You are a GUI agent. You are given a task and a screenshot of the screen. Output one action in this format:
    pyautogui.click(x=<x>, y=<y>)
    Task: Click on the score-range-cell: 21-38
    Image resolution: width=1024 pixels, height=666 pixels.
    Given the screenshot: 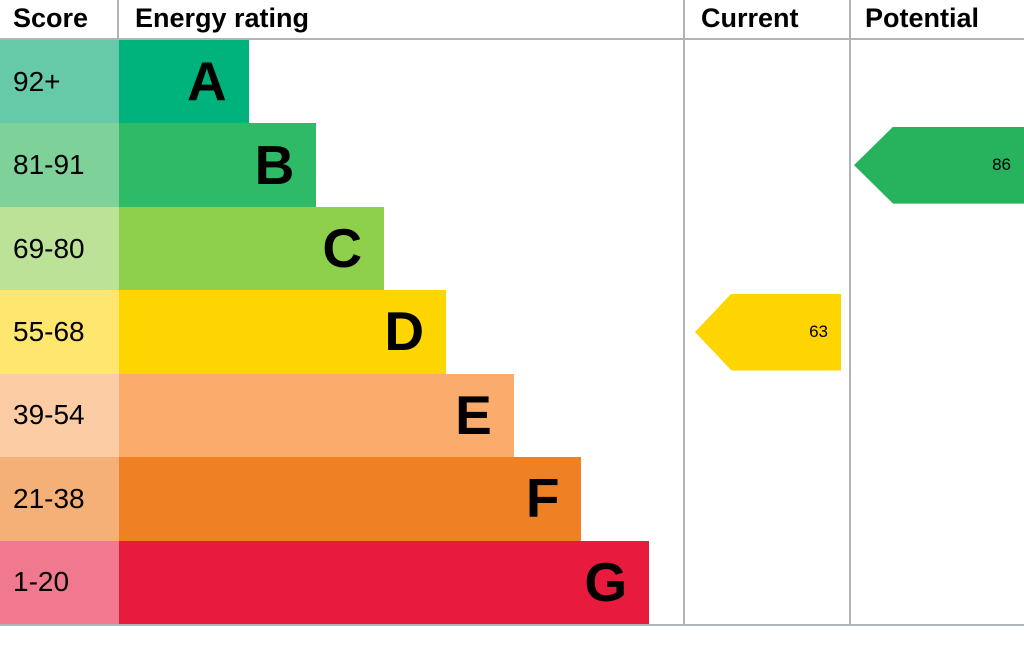 What is the action you would take?
    pyautogui.click(x=59, y=499)
    